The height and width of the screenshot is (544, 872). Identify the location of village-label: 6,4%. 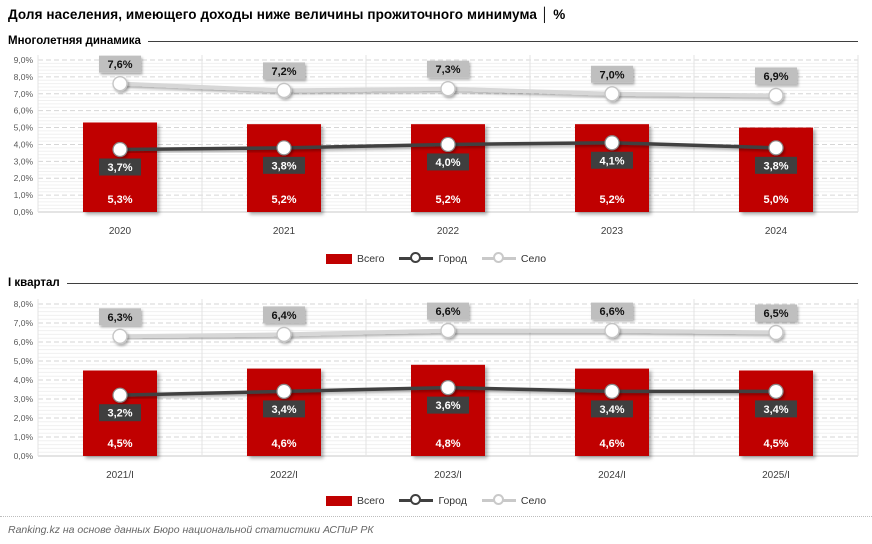
(283, 316).